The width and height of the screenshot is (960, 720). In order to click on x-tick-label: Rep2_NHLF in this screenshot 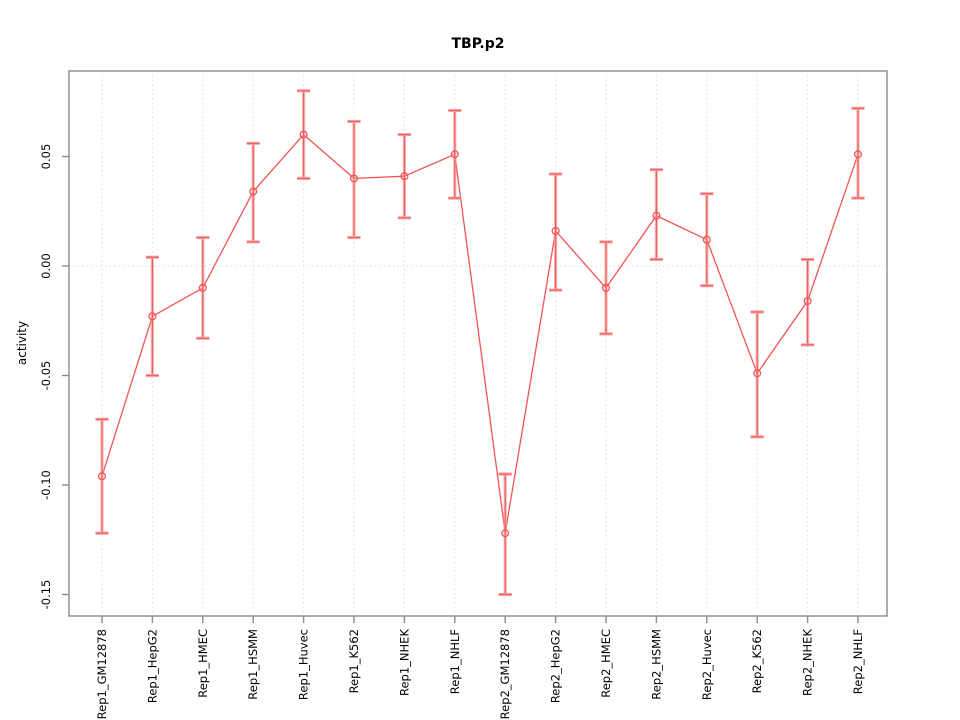, I will do `click(858, 661)`.